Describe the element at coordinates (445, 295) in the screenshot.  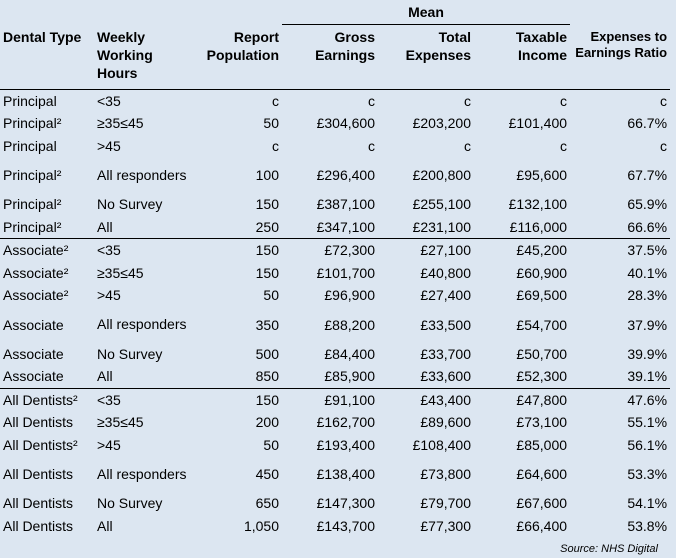
I see `cell-total-expenses: £27,400` at that location.